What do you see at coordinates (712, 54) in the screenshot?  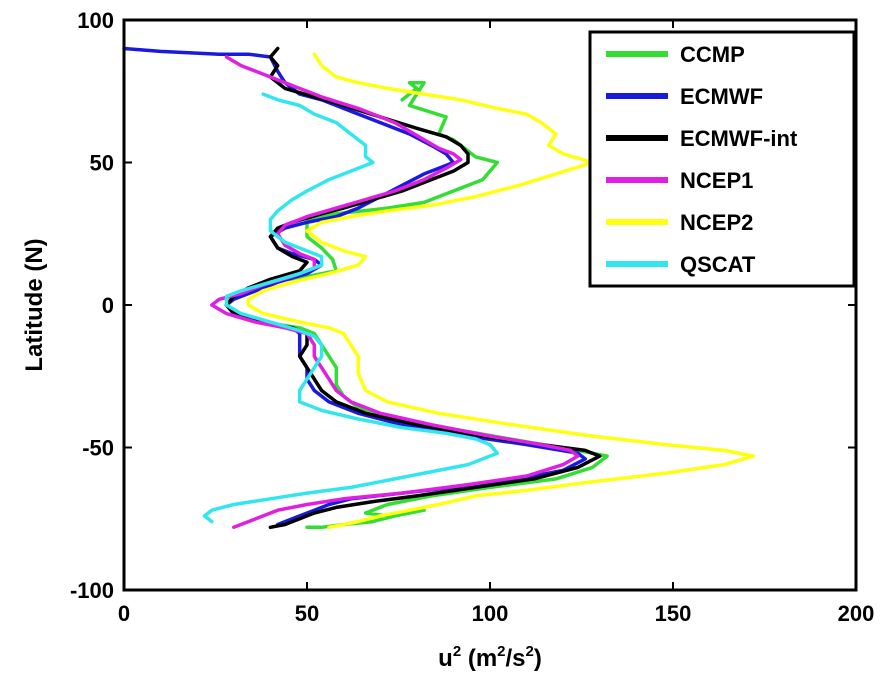 I see `legend-label-ccmp: CCMP` at bounding box center [712, 54].